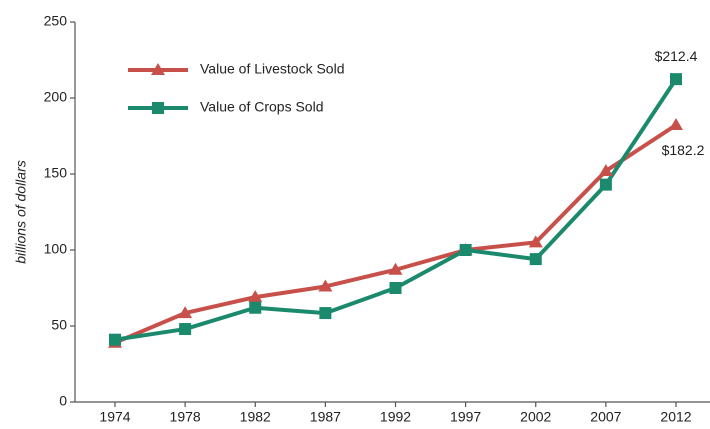 This screenshot has height=429, width=710. I want to click on y-tick-label: 0, so click(63, 401).